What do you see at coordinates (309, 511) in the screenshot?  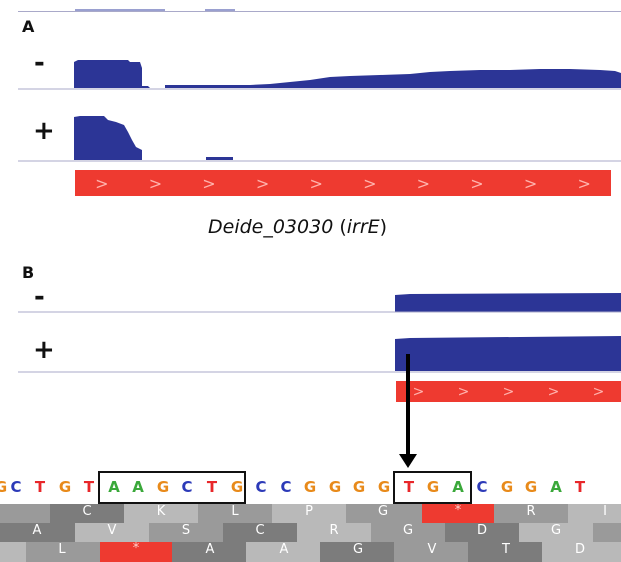 I see `amino-acid-label: P` at bounding box center [309, 511].